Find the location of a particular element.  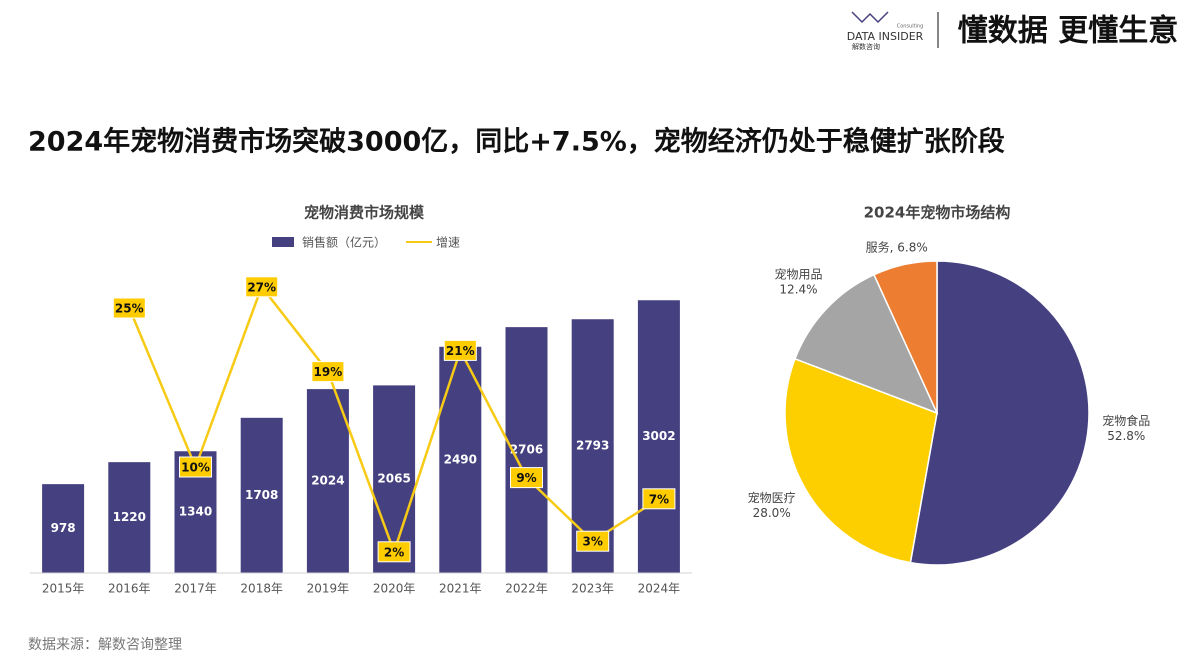

x-tick-label: 2020年 is located at coordinates (394, 589).